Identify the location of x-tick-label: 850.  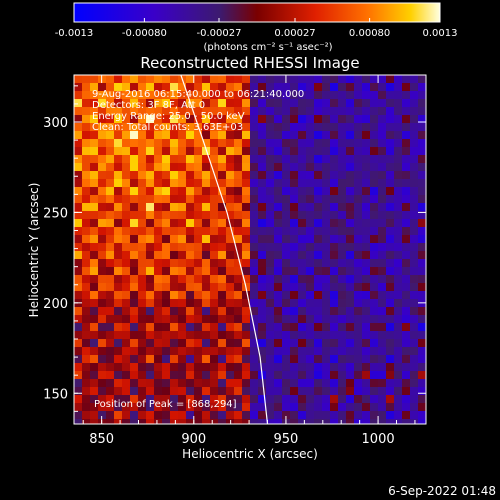
(101, 439).